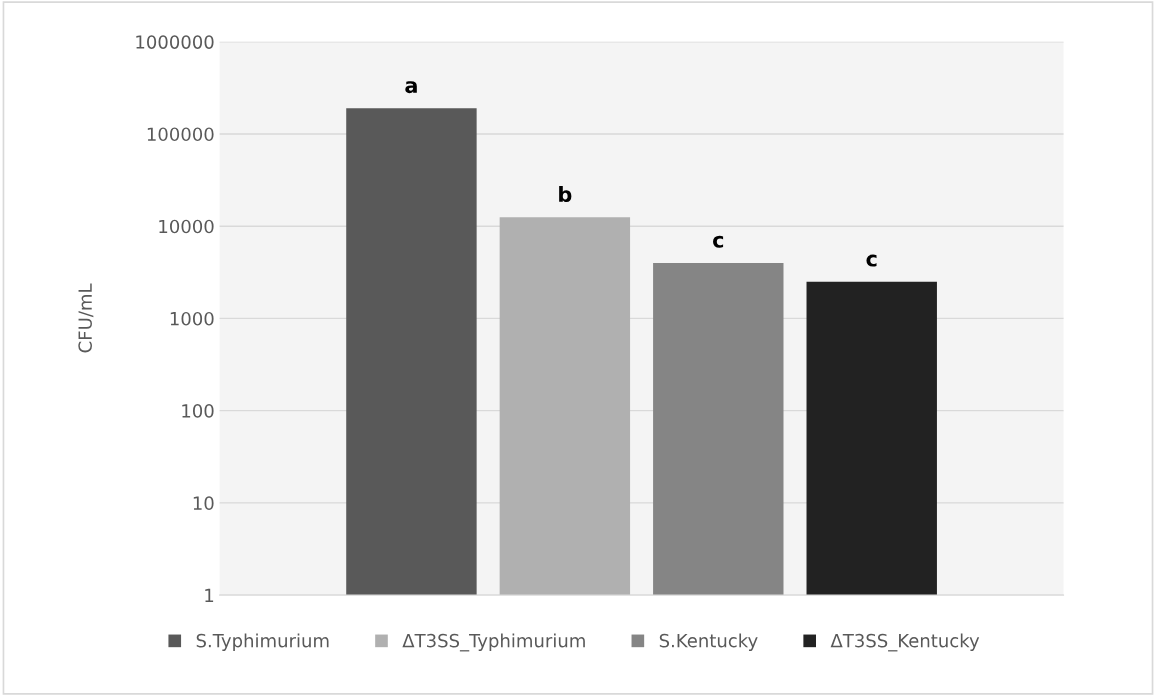 The image size is (1156, 696). I want to click on legend-label: S.Typhimurium, so click(262, 642).